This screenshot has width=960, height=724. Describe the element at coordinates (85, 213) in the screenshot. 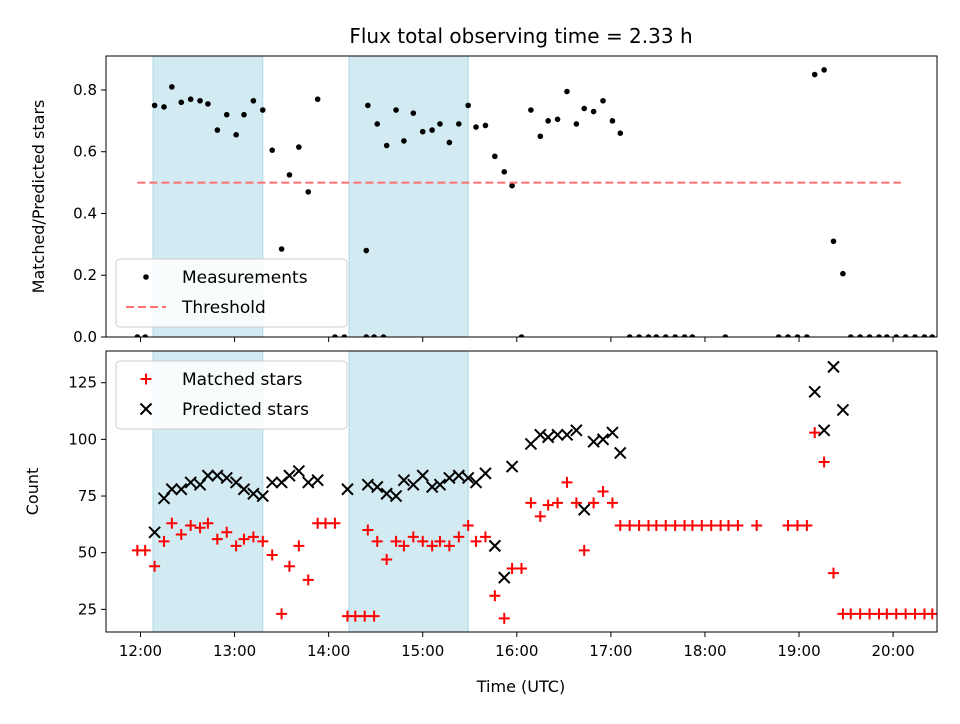

I see `y-tick-label: 0.4` at that location.